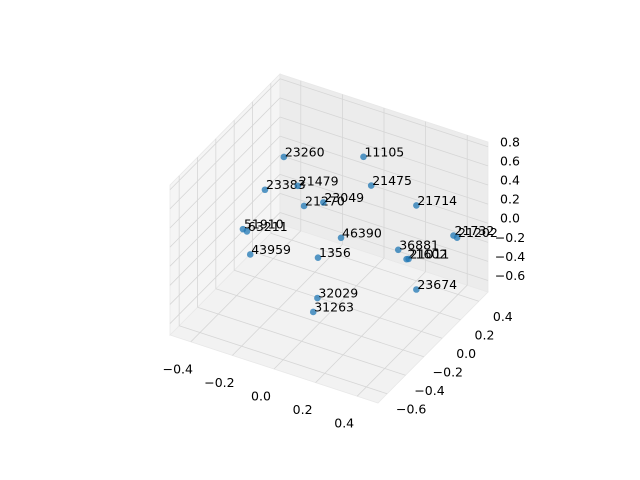  Describe the element at coordinates (338, 293) in the screenshot. I see `point-label: 32029` at that location.